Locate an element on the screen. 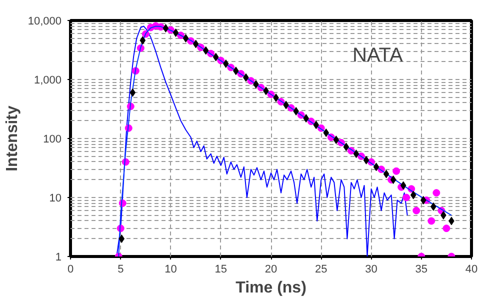  y-tick-label: 10,000 is located at coordinates (45, 22).